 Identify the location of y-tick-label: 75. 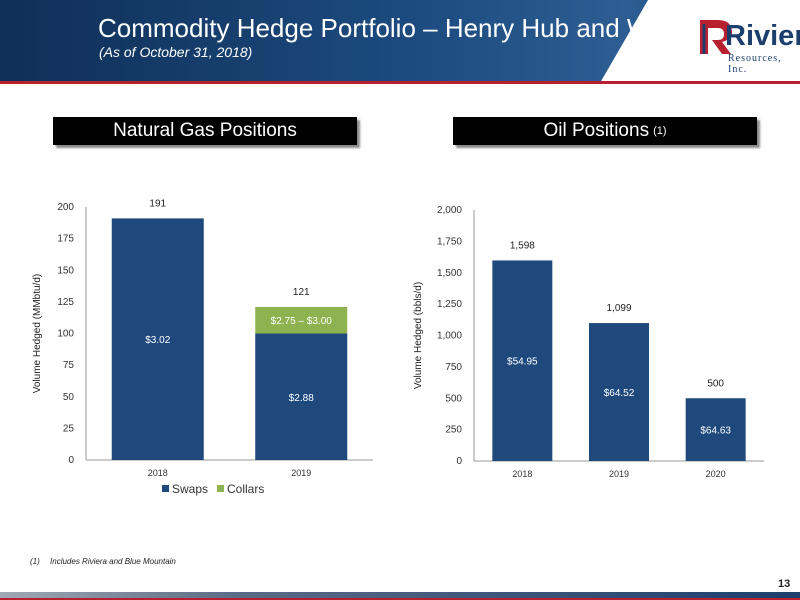
(69, 365).